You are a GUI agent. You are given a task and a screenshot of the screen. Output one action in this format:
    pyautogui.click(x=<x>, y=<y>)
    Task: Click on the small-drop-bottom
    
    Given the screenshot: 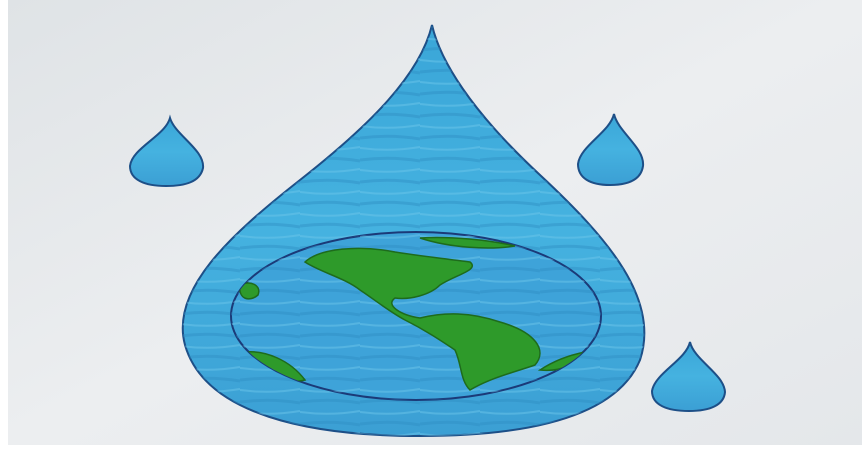 What is the action you would take?
    pyautogui.click(x=688, y=377)
    